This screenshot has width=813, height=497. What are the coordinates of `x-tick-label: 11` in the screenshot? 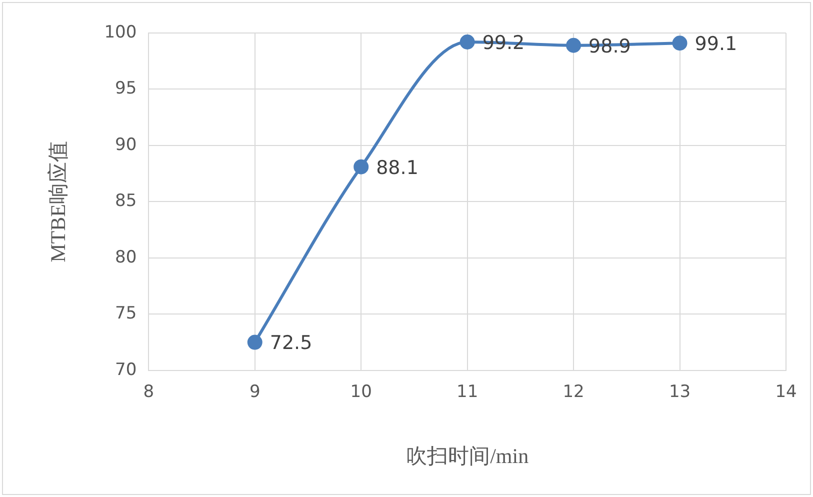 It's located at (467, 392).